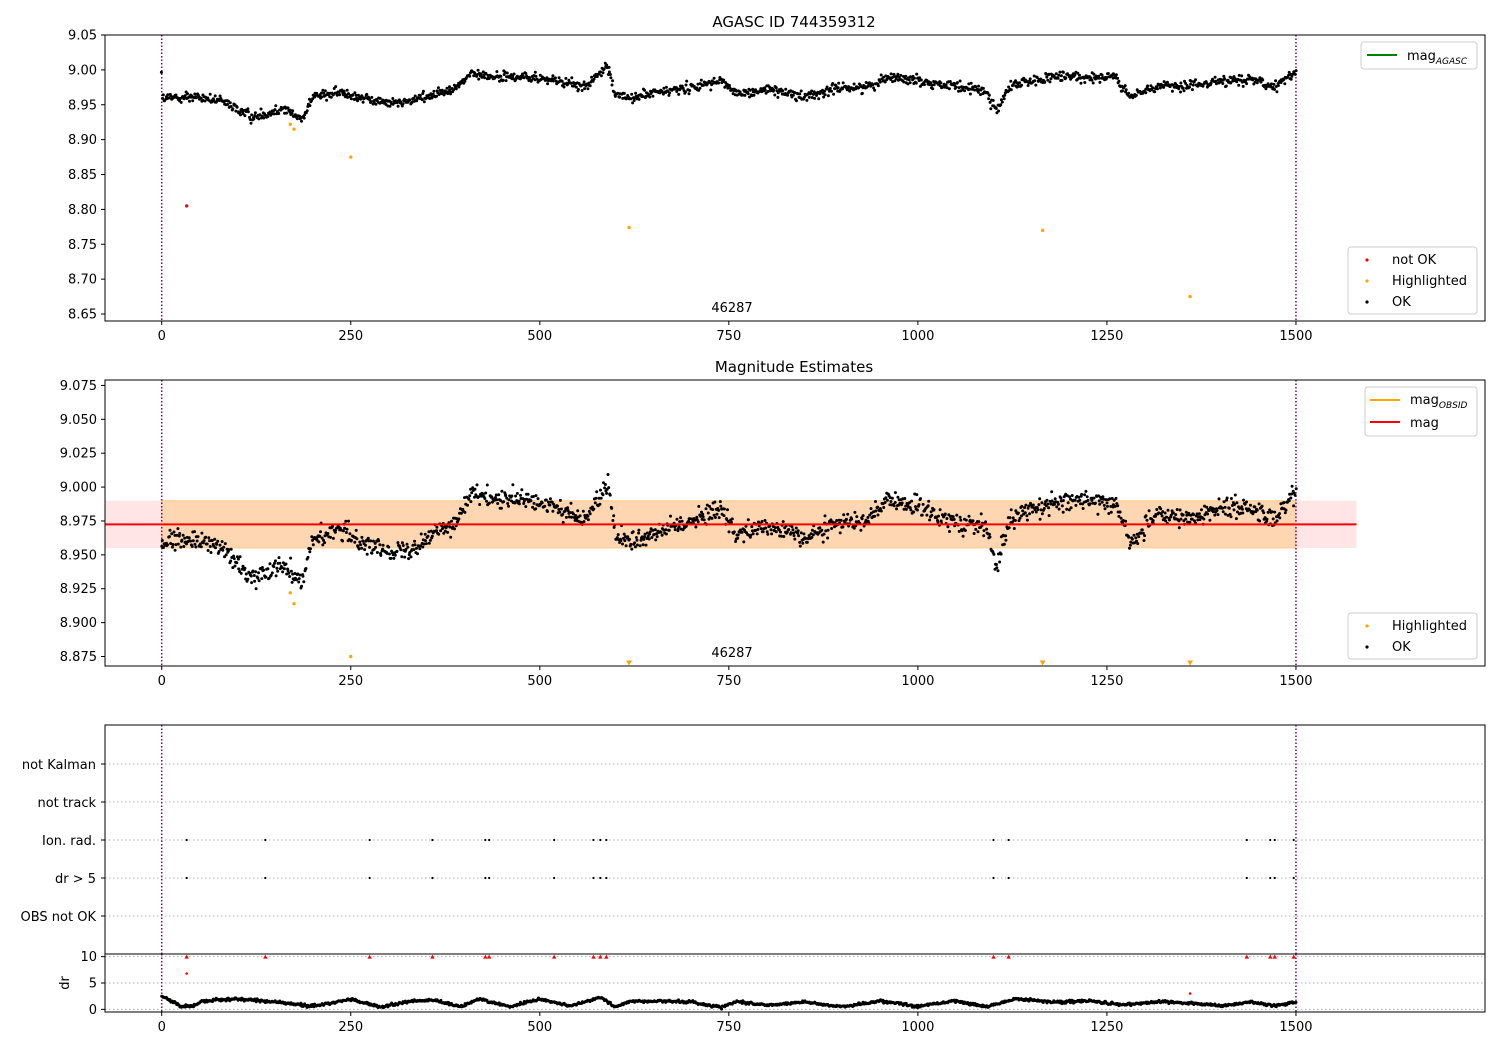  What do you see at coordinates (186, 840) in the screenshot?
I see `flag-point` at bounding box center [186, 840].